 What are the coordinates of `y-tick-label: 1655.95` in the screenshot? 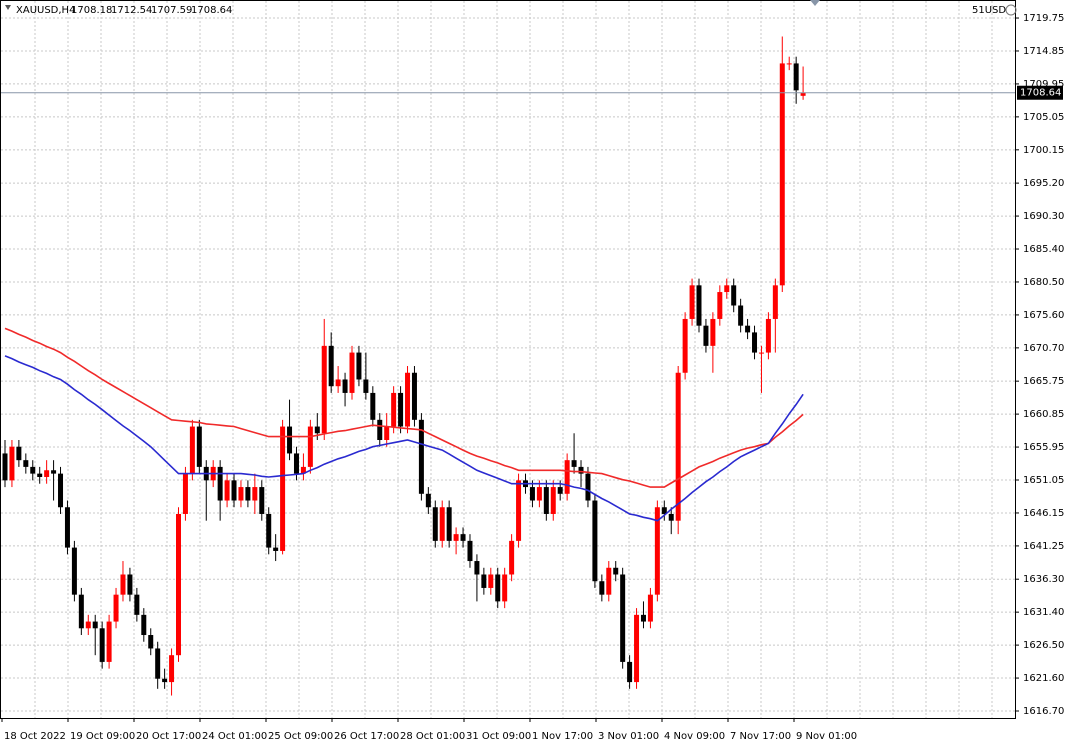 It's located at (1043, 447).